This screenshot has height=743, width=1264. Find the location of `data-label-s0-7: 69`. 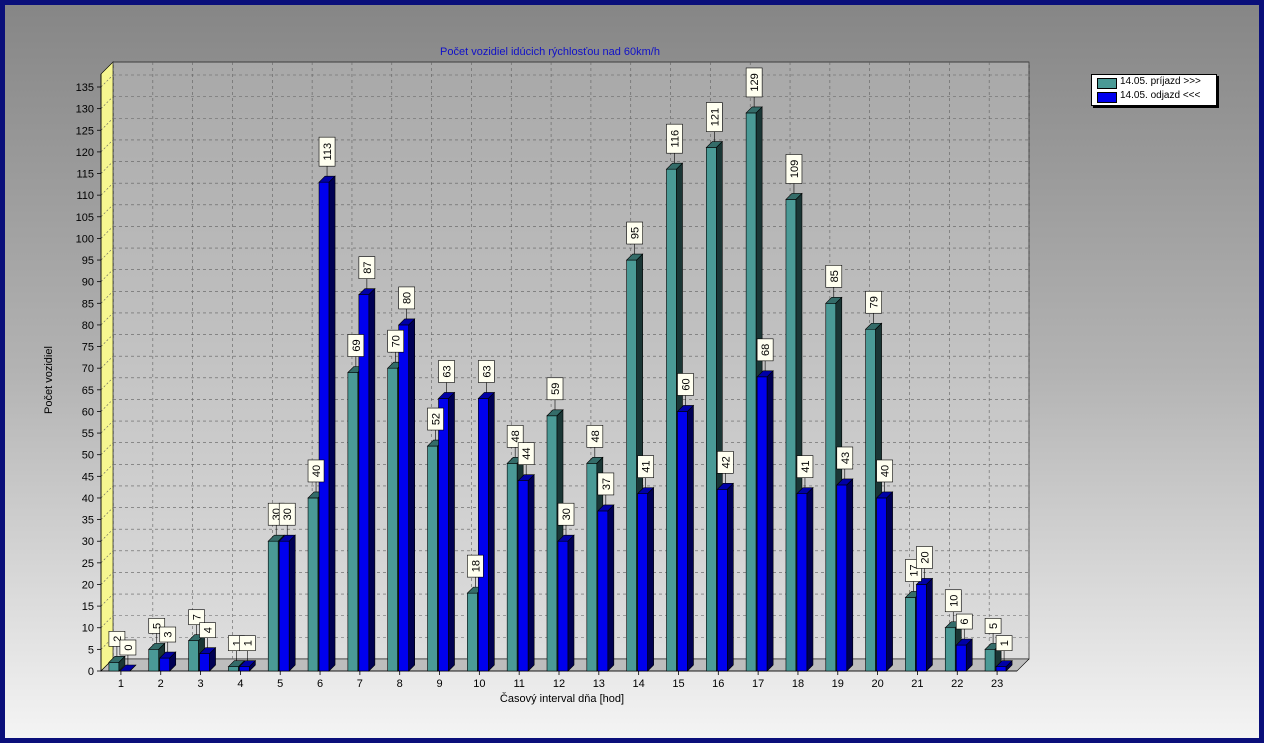

data-label-s0-7: 69 is located at coordinates (357, 345).